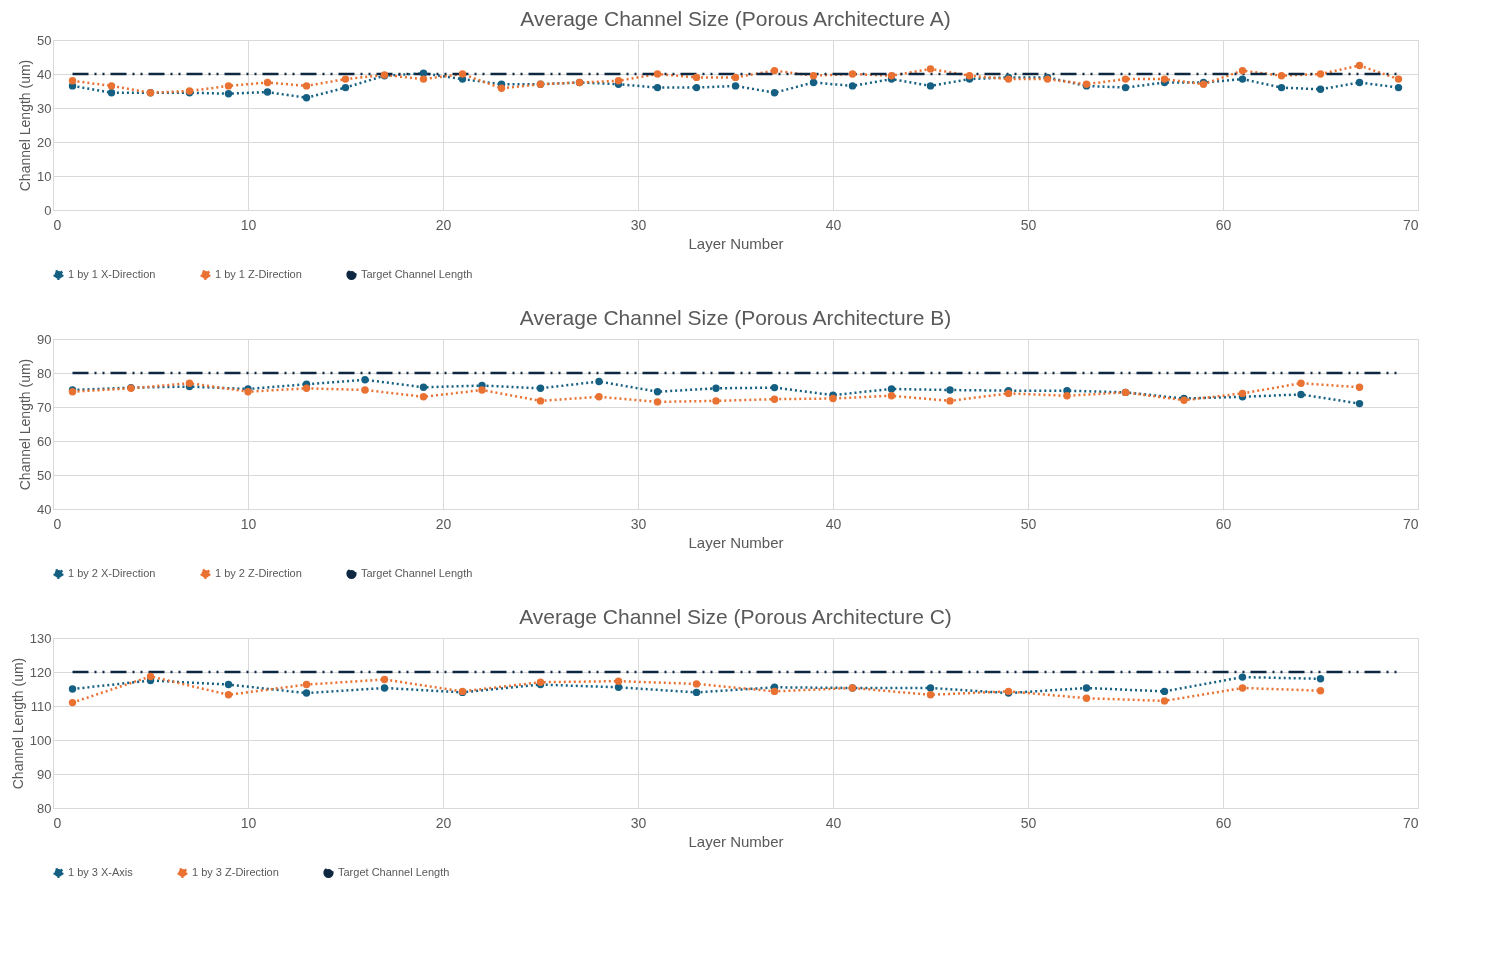 The height and width of the screenshot is (956, 1493). Describe the element at coordinates (44, 108) in the screenshot. I see `y-tick-label: 30` at that location.